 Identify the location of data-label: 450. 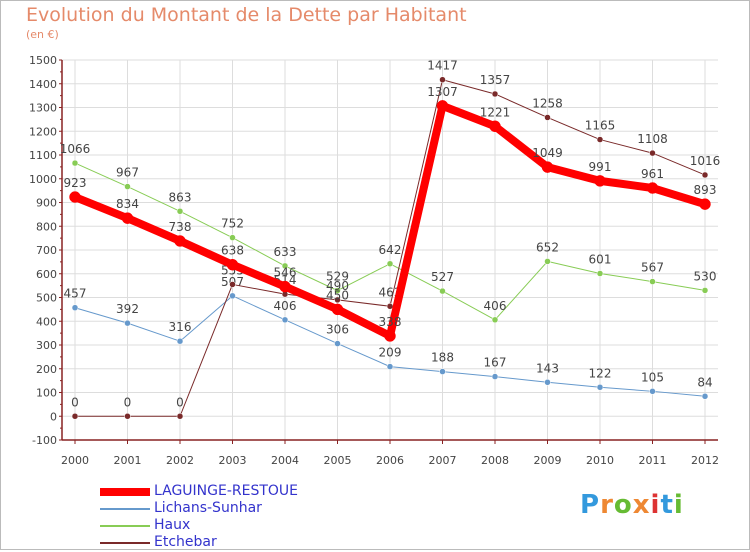
(337, 295).